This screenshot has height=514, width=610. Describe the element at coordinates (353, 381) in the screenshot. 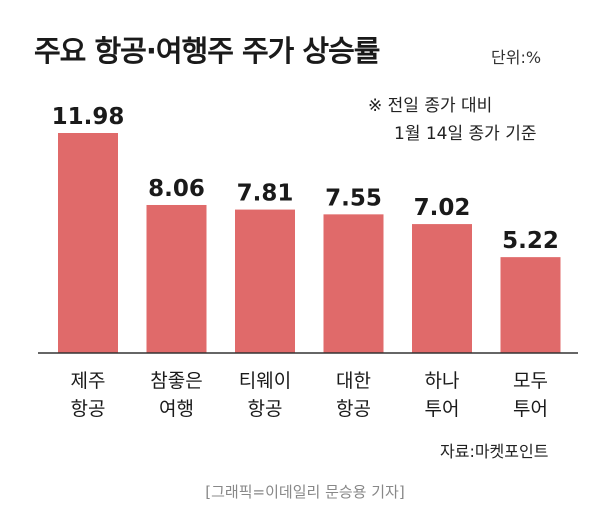

I see `category-label-3-0: 대한` at that location.